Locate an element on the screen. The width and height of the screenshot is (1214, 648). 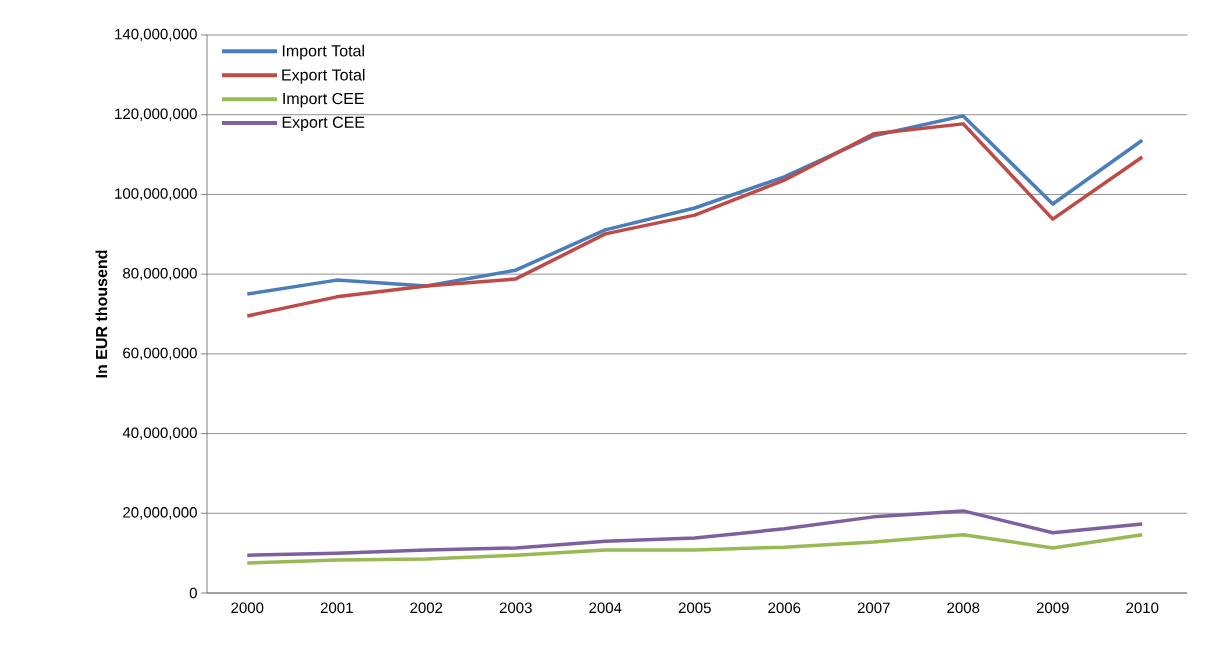
x-tick-label: 2004 is located at coordinates (605, 608).